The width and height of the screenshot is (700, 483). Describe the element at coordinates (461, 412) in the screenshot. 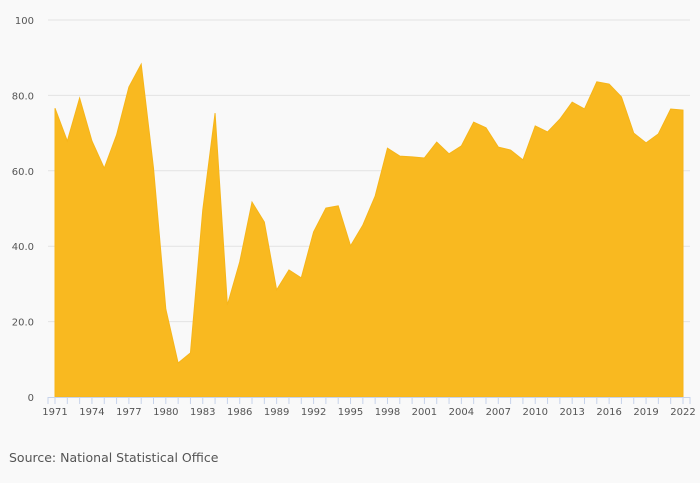

I see `x-tick-label: 2004` at that location.